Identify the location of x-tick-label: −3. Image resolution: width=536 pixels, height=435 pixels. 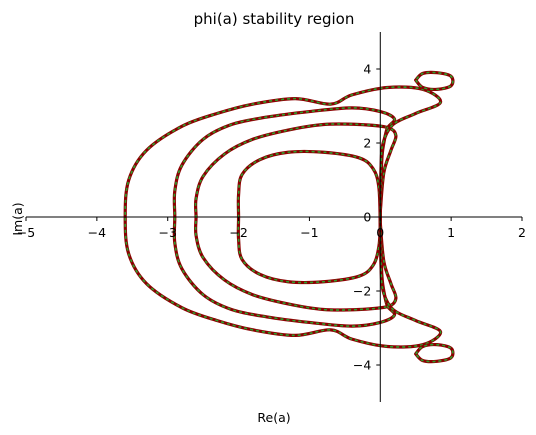
(167, 232).